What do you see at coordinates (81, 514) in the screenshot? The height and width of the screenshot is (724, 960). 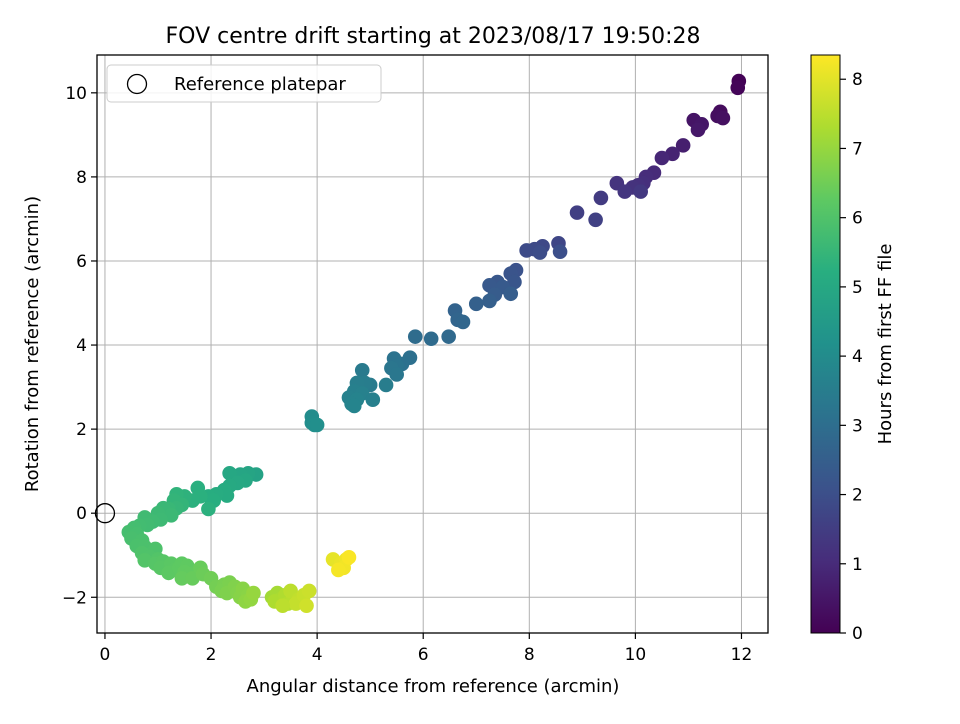 I see `y-tick-label: 0` at bounding box center [81, 514].